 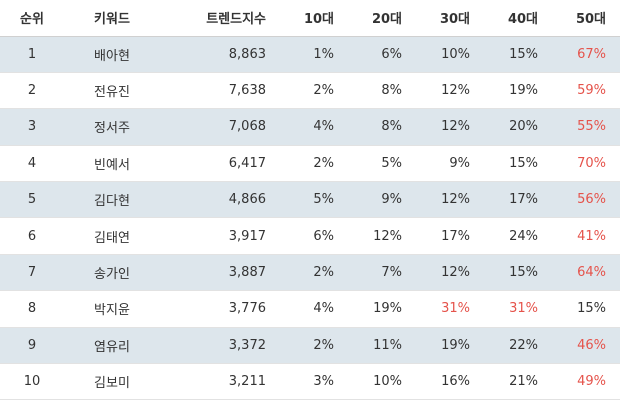 I want to click on table-row: 9 염유리 3,372 2% 11% 19% 22% 46%, so click(x=310, y=345).